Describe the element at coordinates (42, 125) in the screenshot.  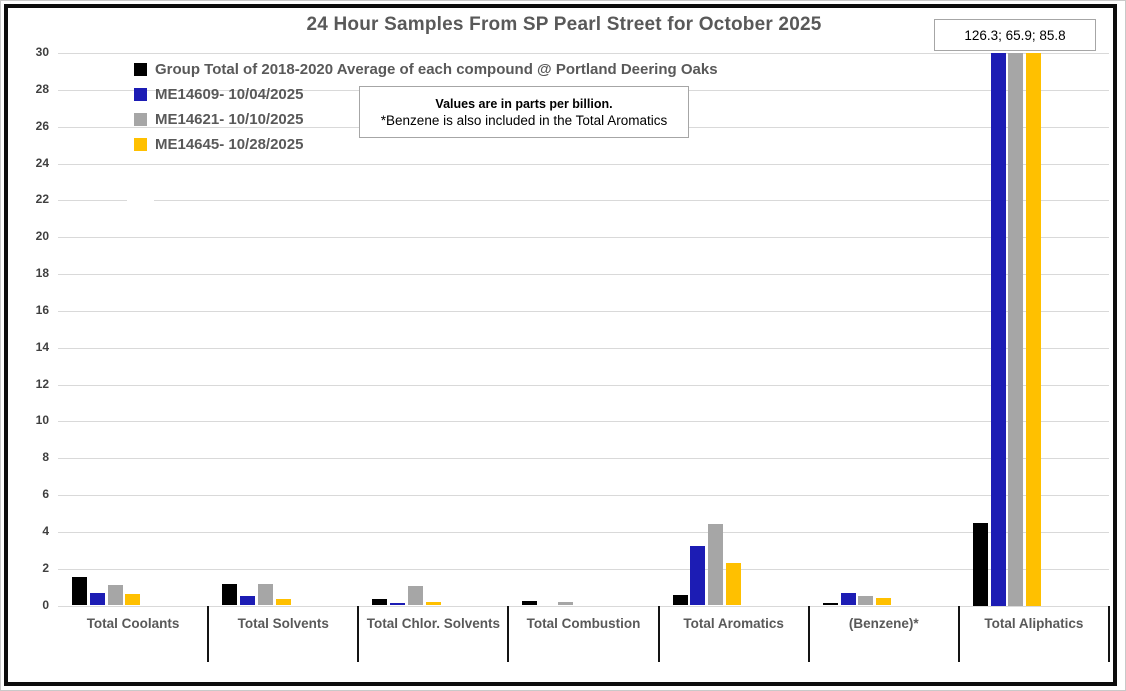
I see `y-axis-tick-label: 26` at that location.